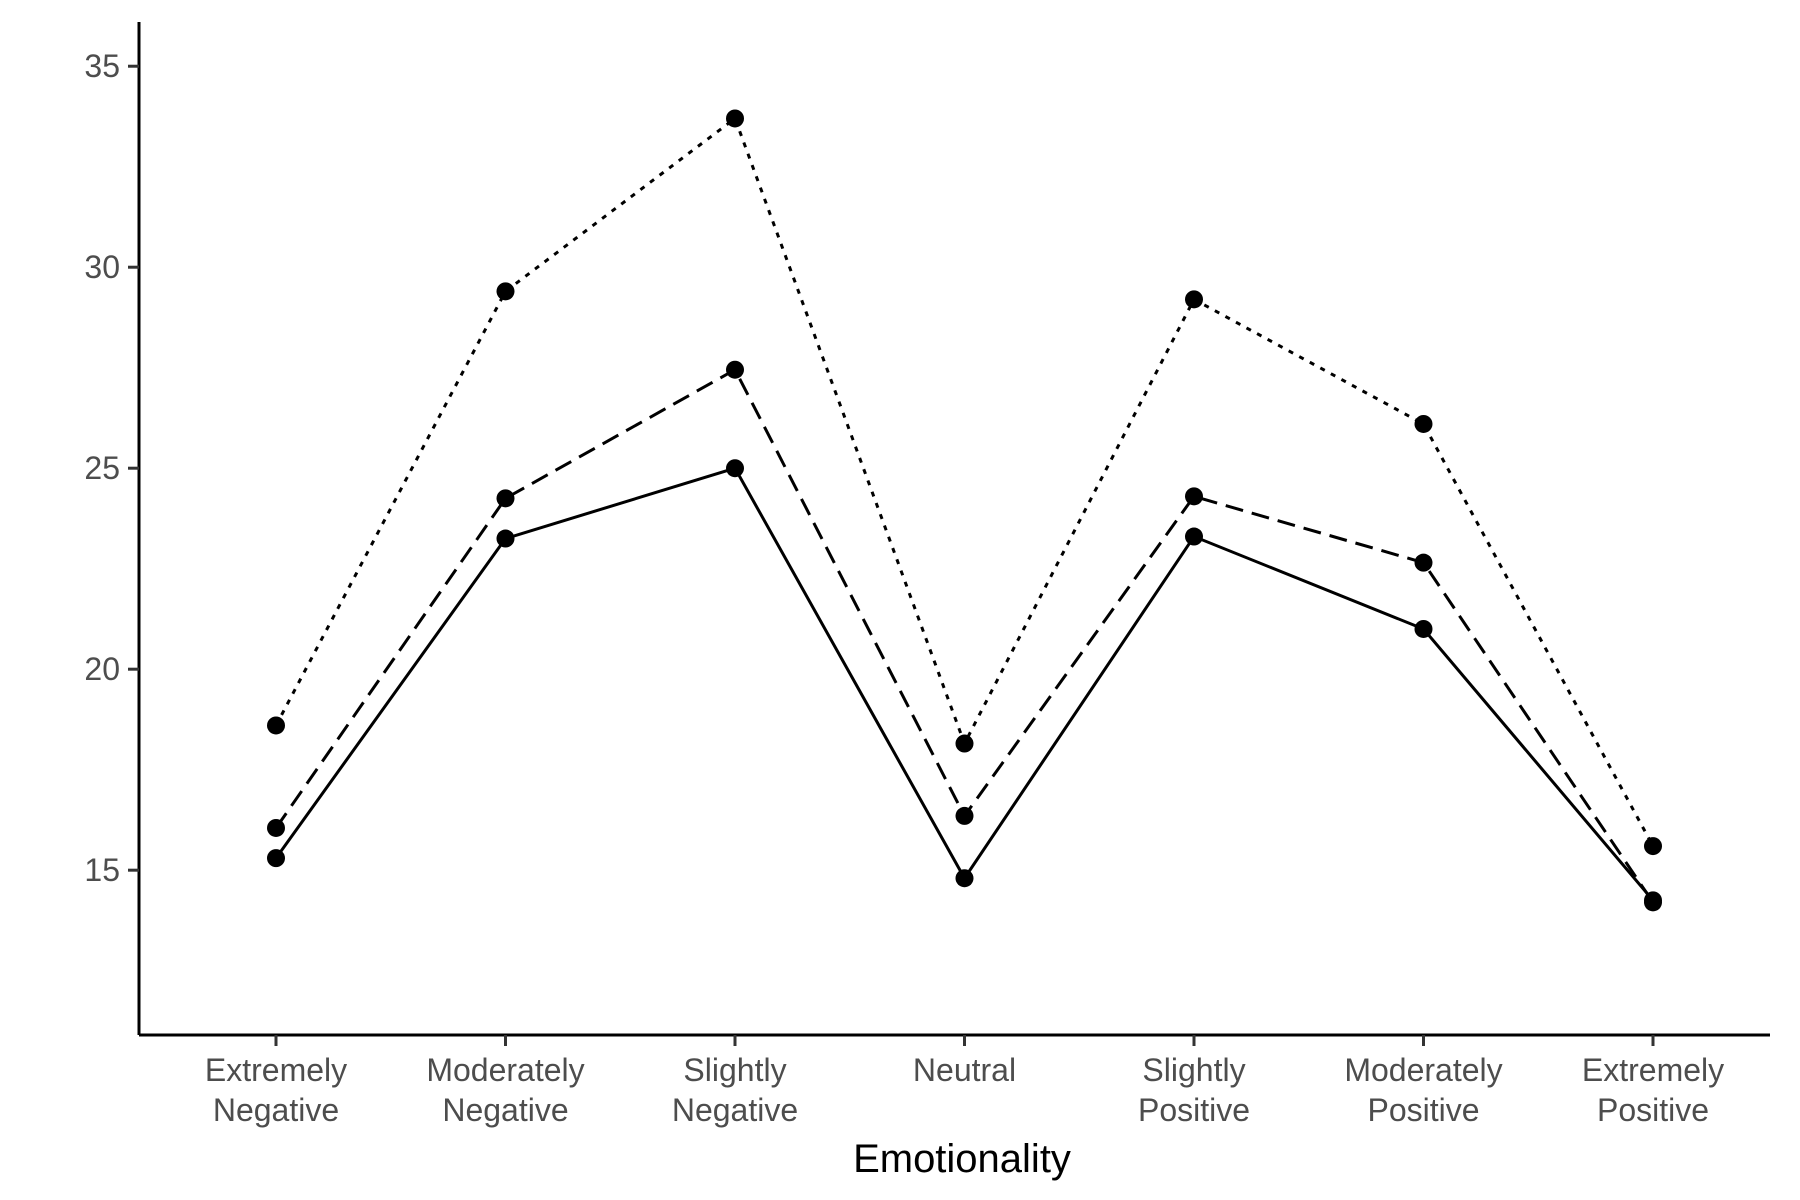 The width and height of the screenshot is (1800, 1200). What do you see at coordinates (505, 1090) in the screenshot?
I see `x-tick-label: Moderately Negative` at bounding box center [505, 1090].